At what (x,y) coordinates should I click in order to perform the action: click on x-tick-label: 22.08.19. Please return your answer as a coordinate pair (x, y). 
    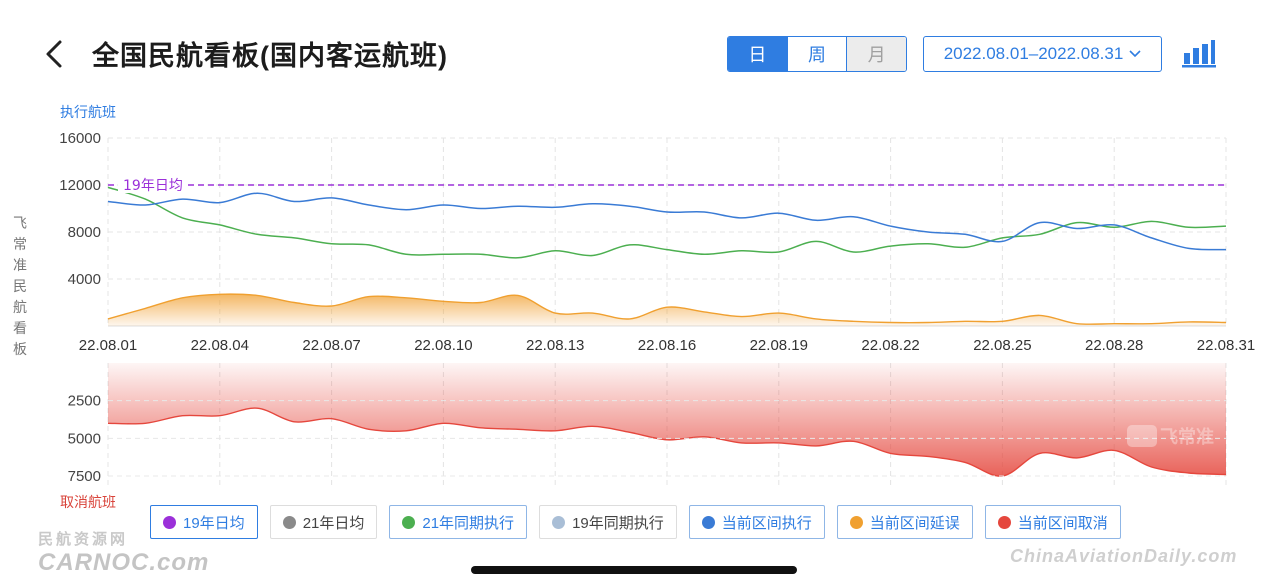
    Looking at the image, I should click on (779, 345).